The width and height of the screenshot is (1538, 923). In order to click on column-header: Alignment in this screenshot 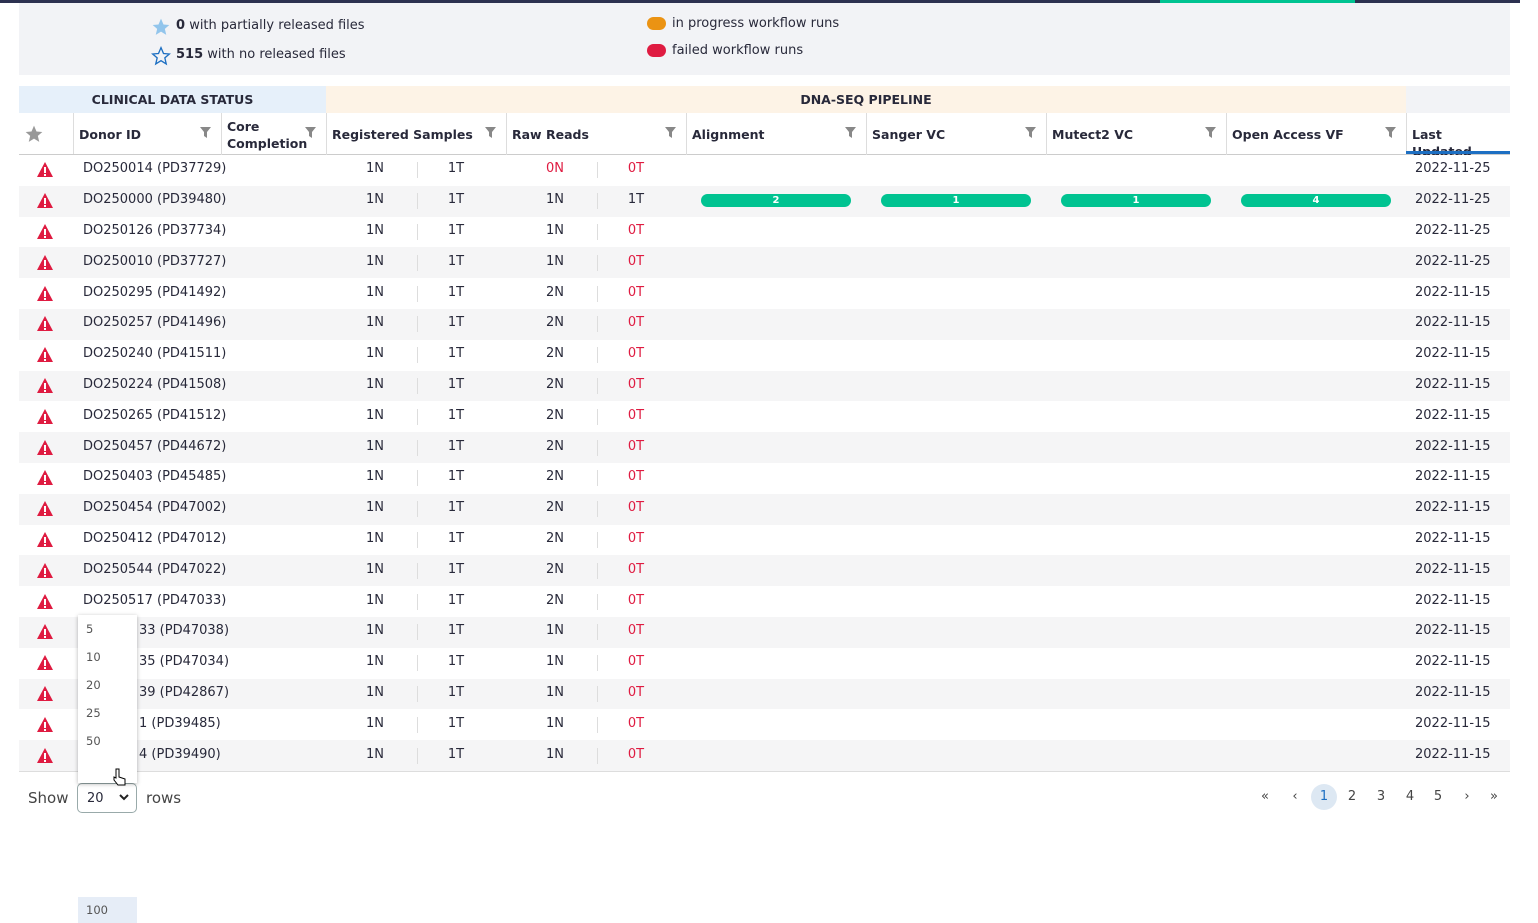, I will do `click(728, 134)`.